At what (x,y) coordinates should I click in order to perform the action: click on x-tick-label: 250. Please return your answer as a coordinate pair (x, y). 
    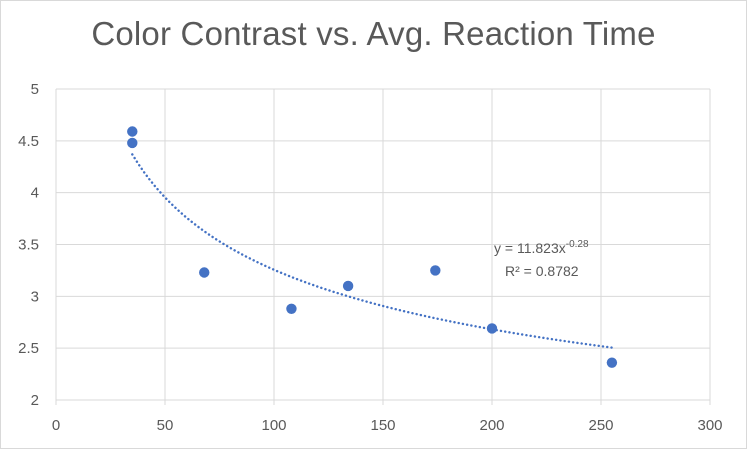
    Looking at the image, I should click on (600, 425).